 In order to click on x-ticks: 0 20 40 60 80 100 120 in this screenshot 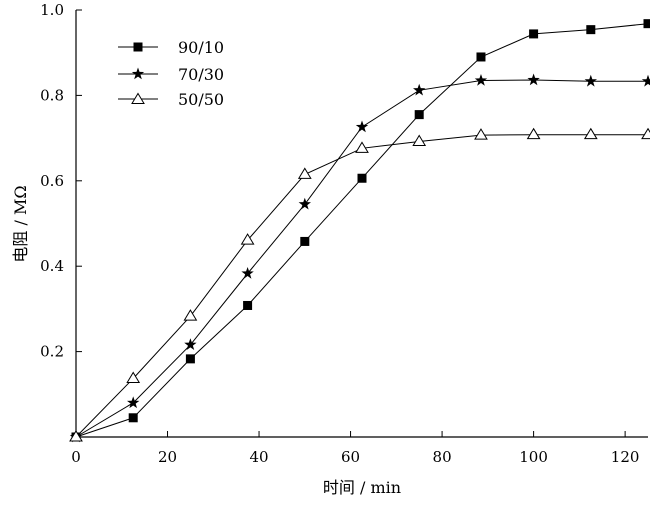, I will do `click(355, 448)`.